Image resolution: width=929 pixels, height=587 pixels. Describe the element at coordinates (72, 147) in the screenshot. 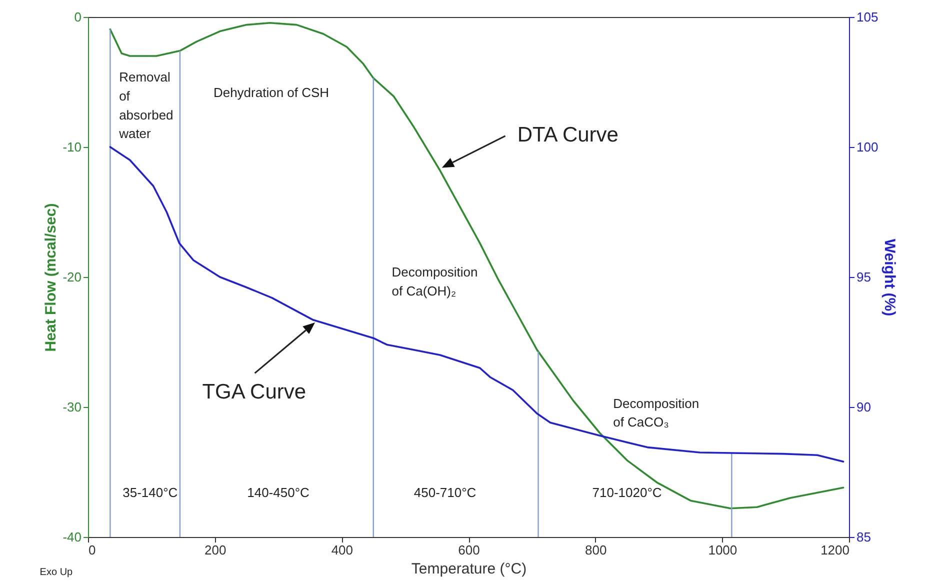

I see `y-tick-label: -10` at that location.